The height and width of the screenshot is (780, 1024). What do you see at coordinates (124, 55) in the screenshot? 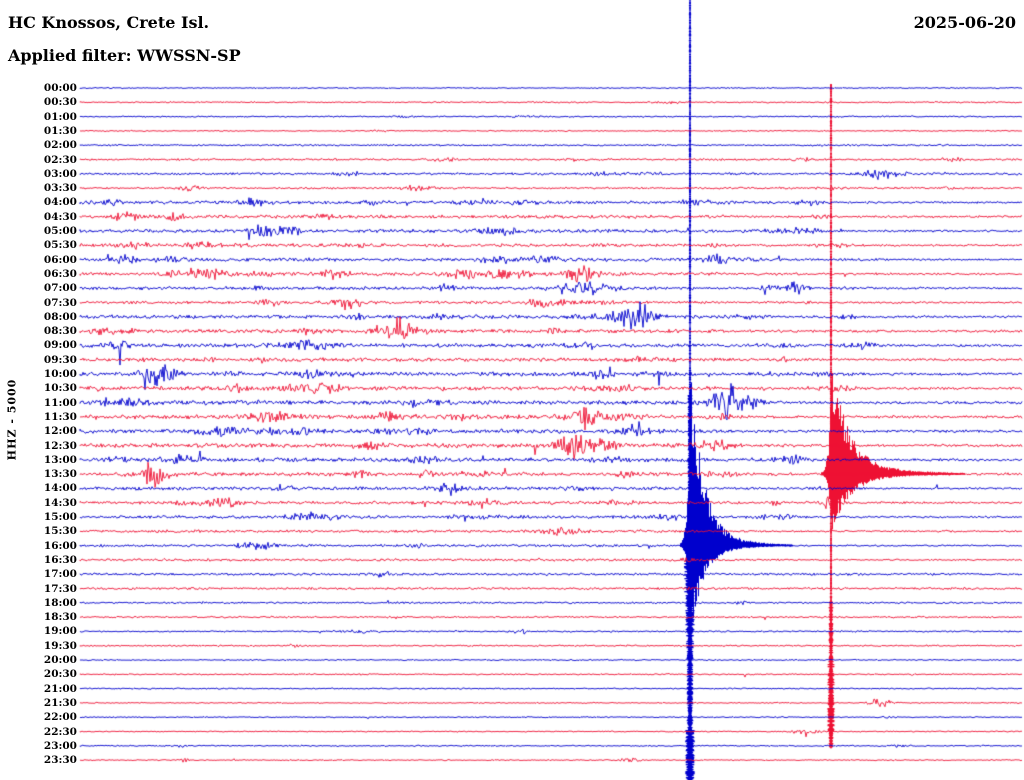
I see `filter-label: Applied filter: WWSSN-SP` at bounding box center [124, 55].